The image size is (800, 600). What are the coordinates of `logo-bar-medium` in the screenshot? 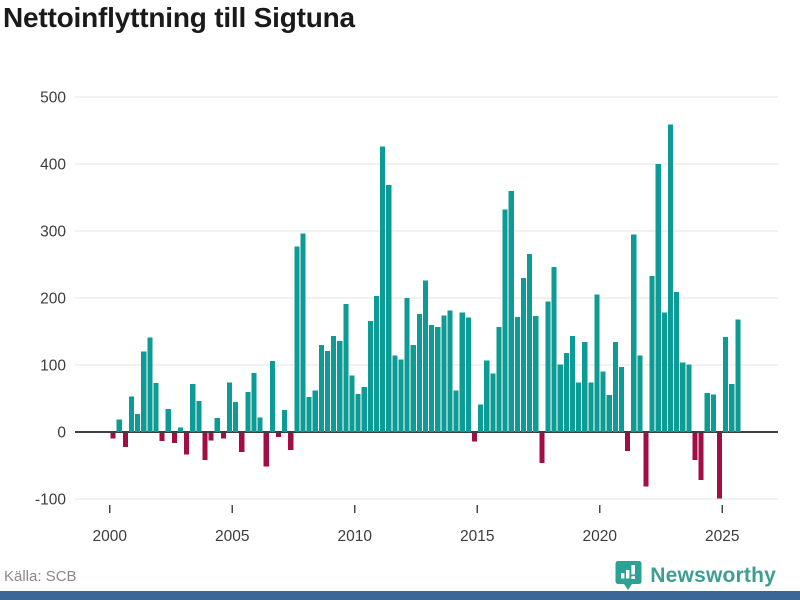 It's located at (628, 574).